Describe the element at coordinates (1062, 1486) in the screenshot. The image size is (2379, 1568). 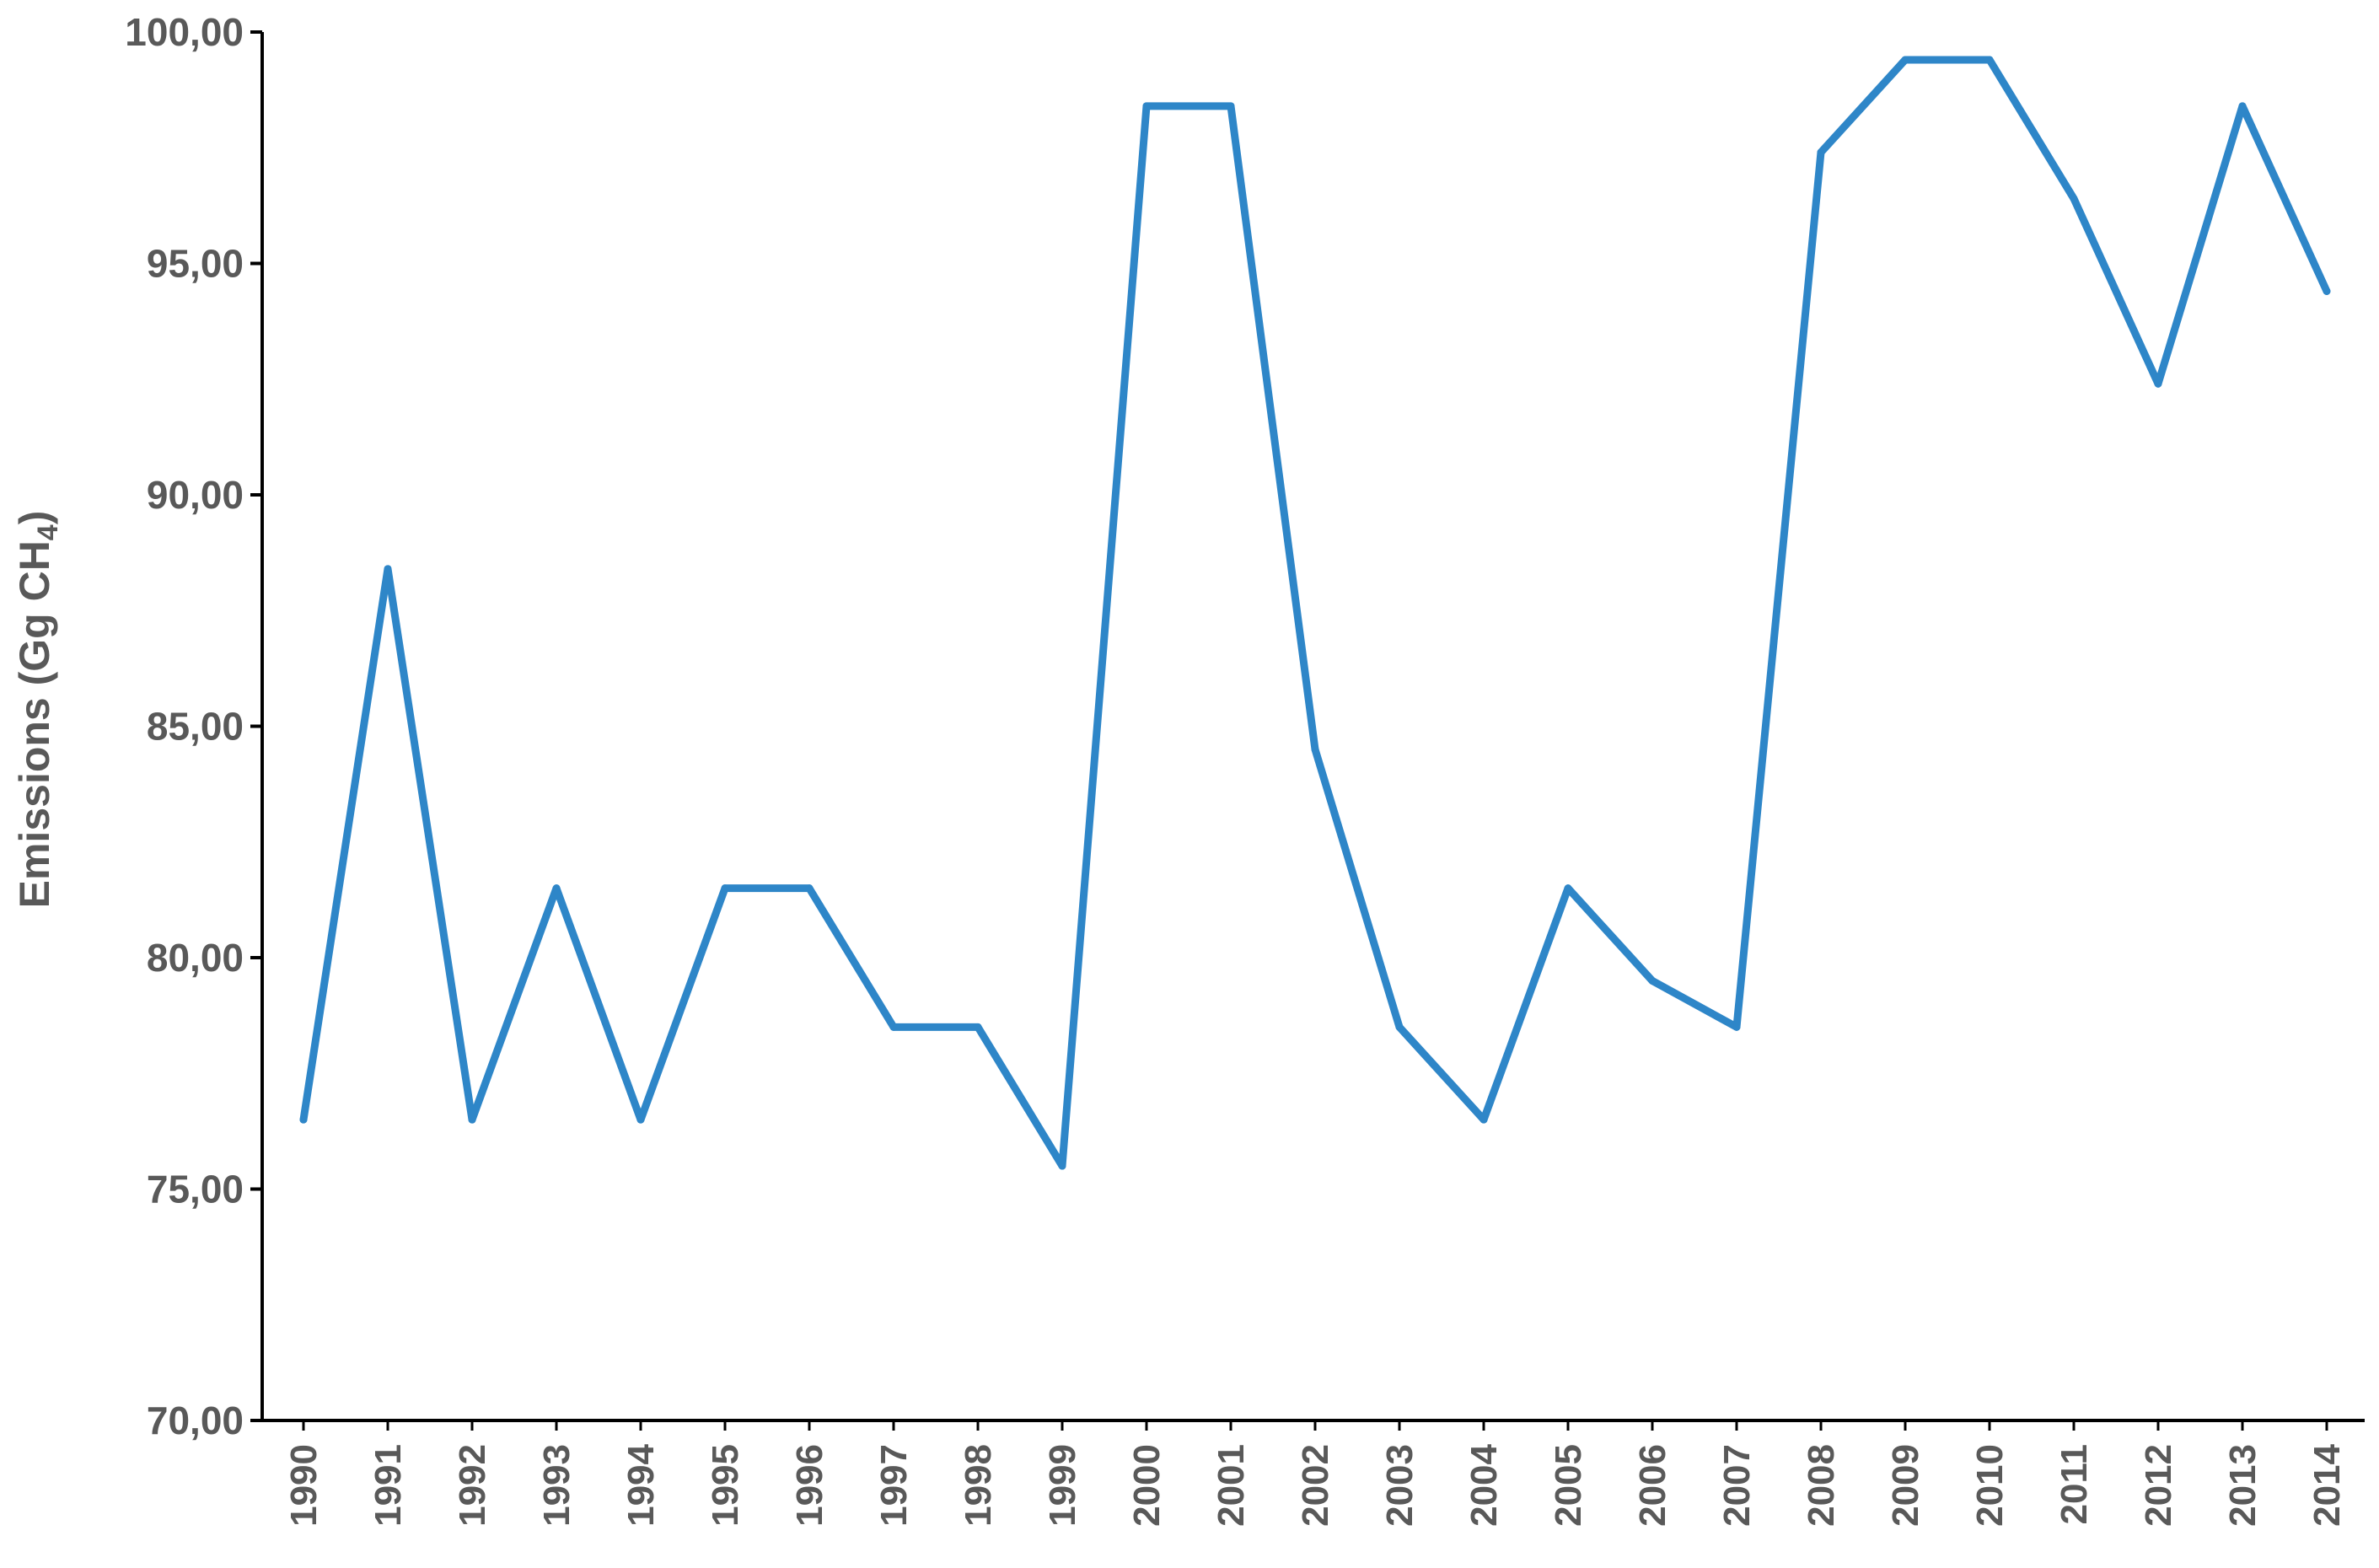
I see `x-tick-label: 1999` at that location.